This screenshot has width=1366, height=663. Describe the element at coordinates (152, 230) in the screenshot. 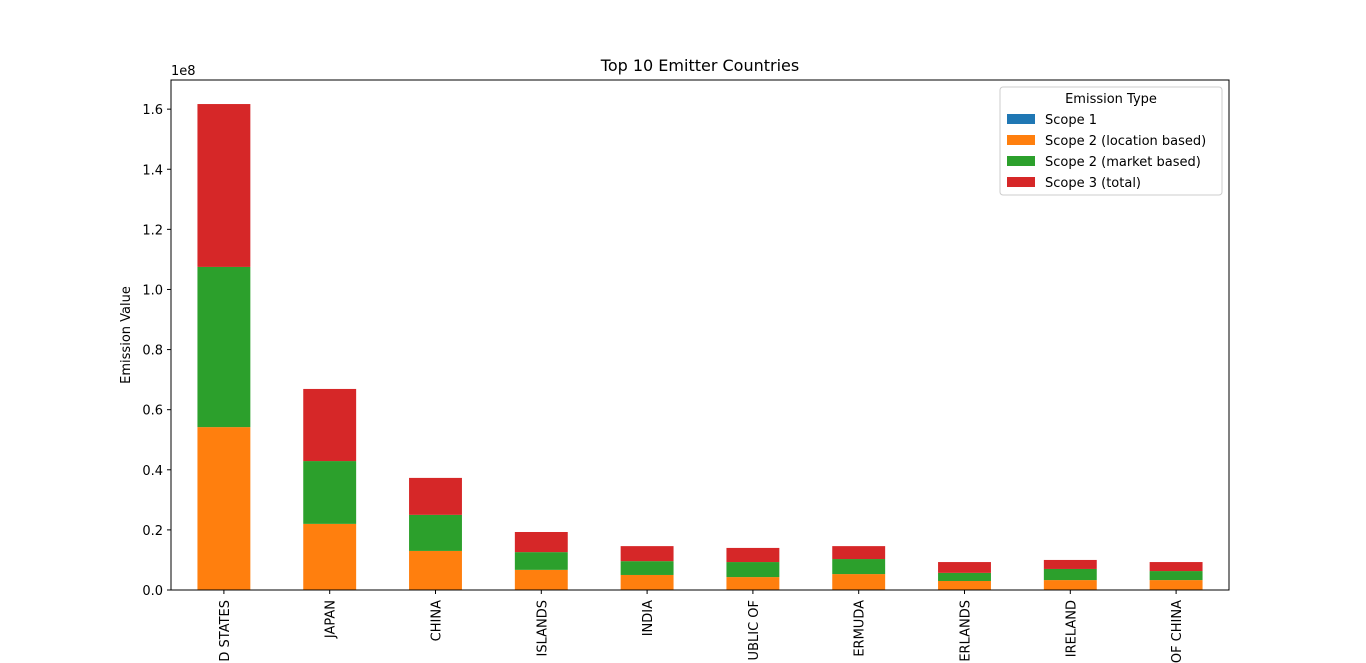

I see `y-tick-label: 1.2` at that location.